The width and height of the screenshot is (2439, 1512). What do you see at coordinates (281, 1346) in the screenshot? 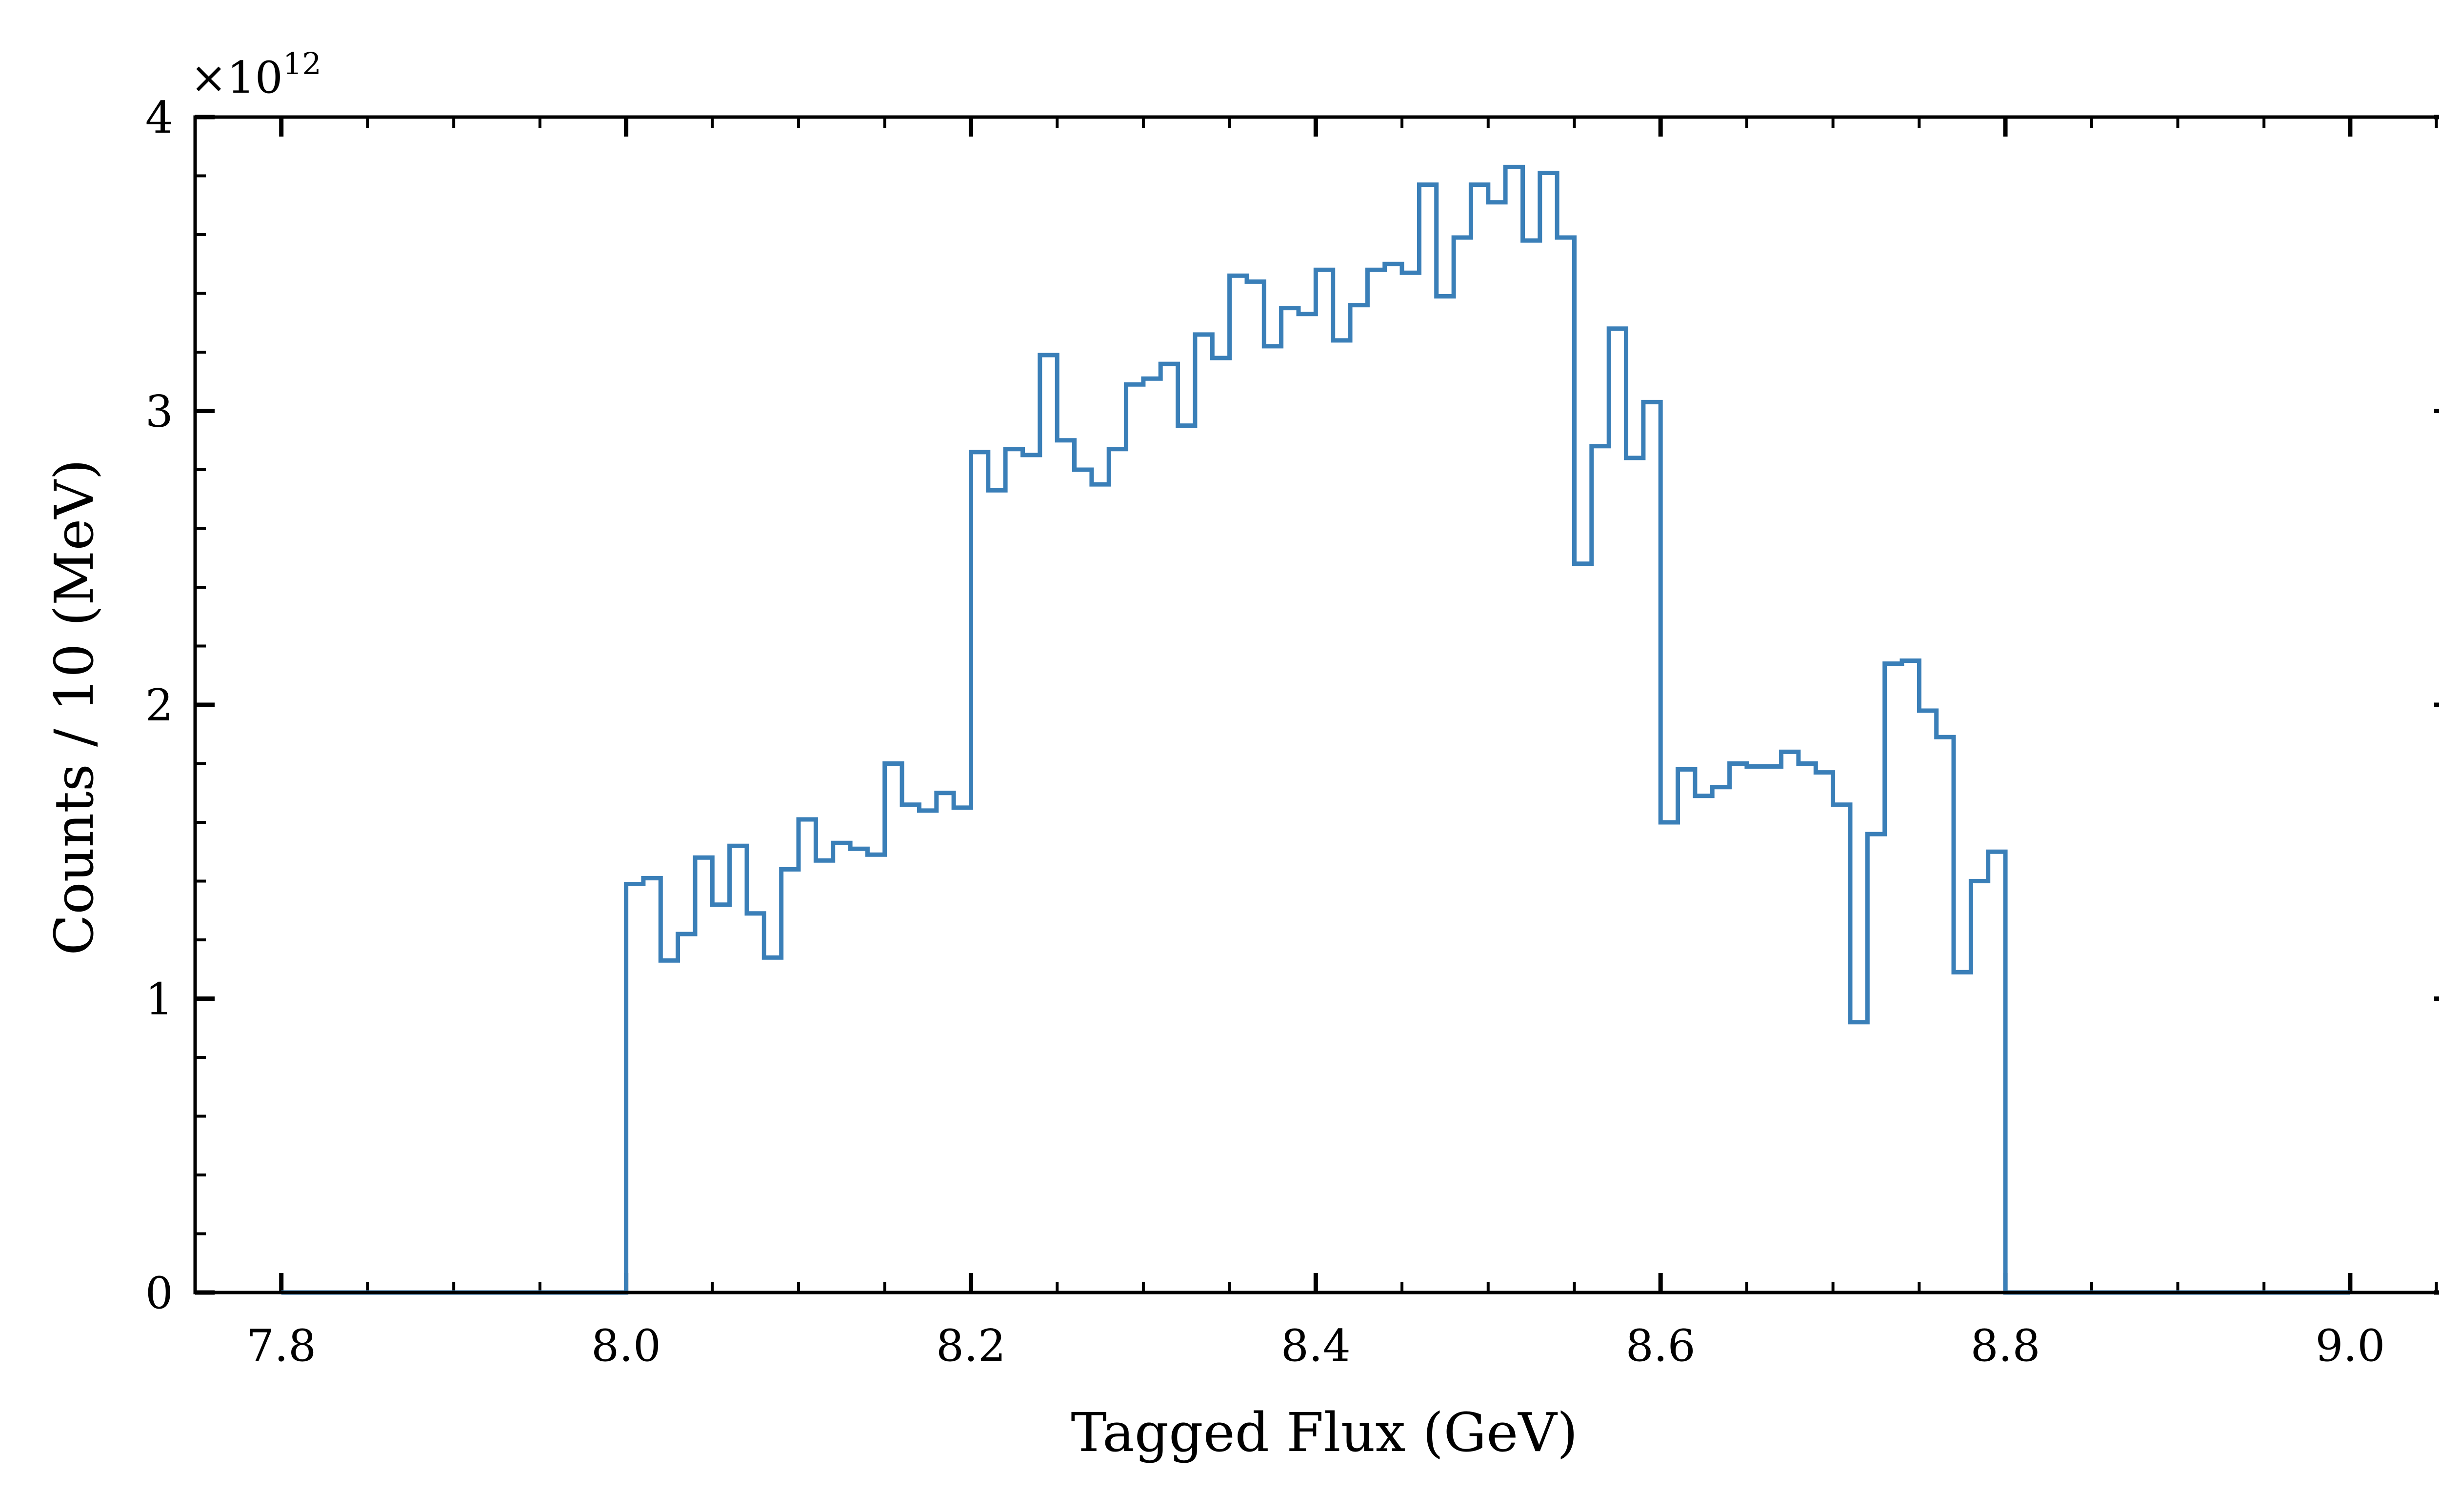
I see `x-tick-label: 7.8` at bounding box center [281, 1346].